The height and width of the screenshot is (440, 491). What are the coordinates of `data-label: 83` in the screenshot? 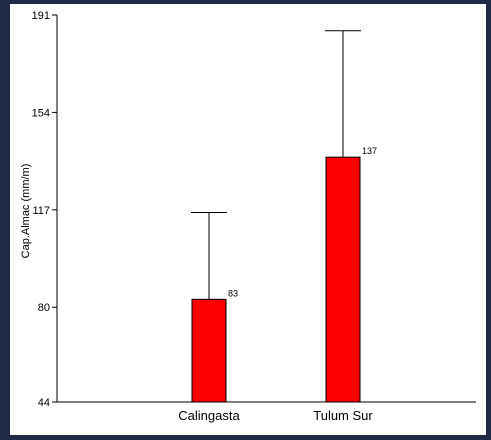 It's located at (233, 293).